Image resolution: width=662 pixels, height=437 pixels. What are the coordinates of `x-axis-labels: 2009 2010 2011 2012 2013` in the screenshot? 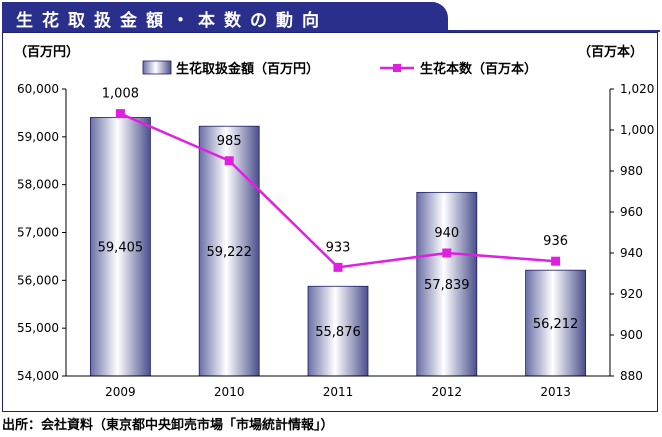 It's located at (338, 392).